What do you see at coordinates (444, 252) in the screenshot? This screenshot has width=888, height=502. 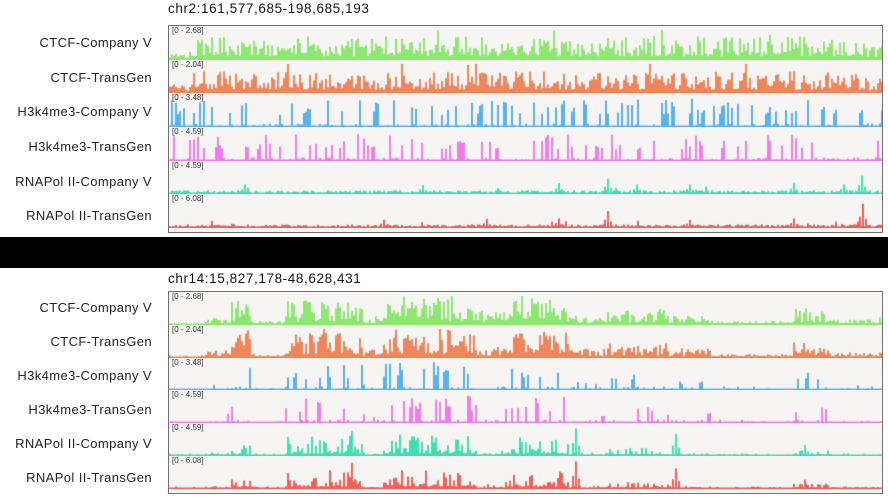 I see `black-separator-band` at bounding box center [444, 252].